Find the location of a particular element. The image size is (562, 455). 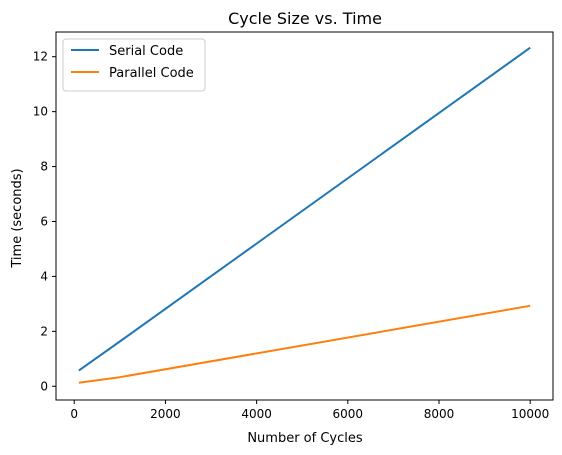

x-tick-label: 6000 is located at coordinates (348, 414).